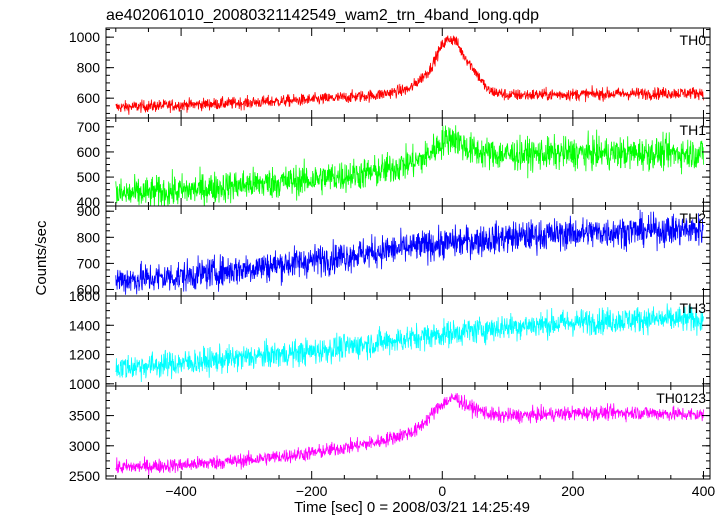 This screenshot has width=724, height=521. I want to click on y-tick-label: 500, so click(89, 177).